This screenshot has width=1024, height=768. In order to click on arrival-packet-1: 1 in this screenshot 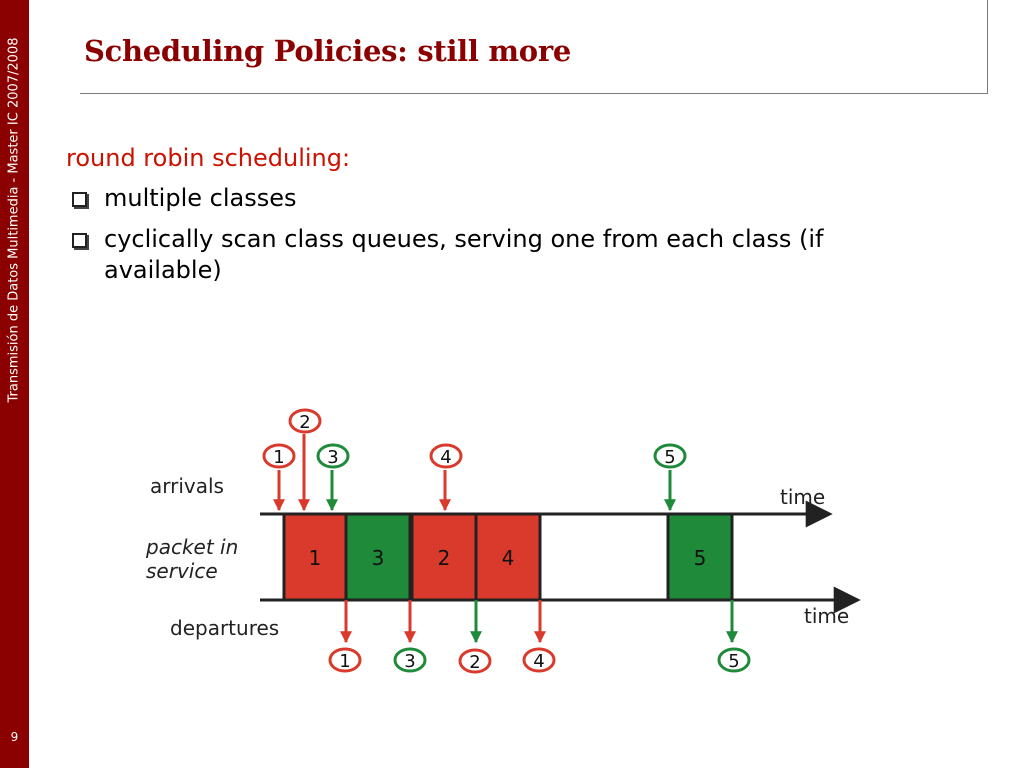, I will do `click(279, 456)`.